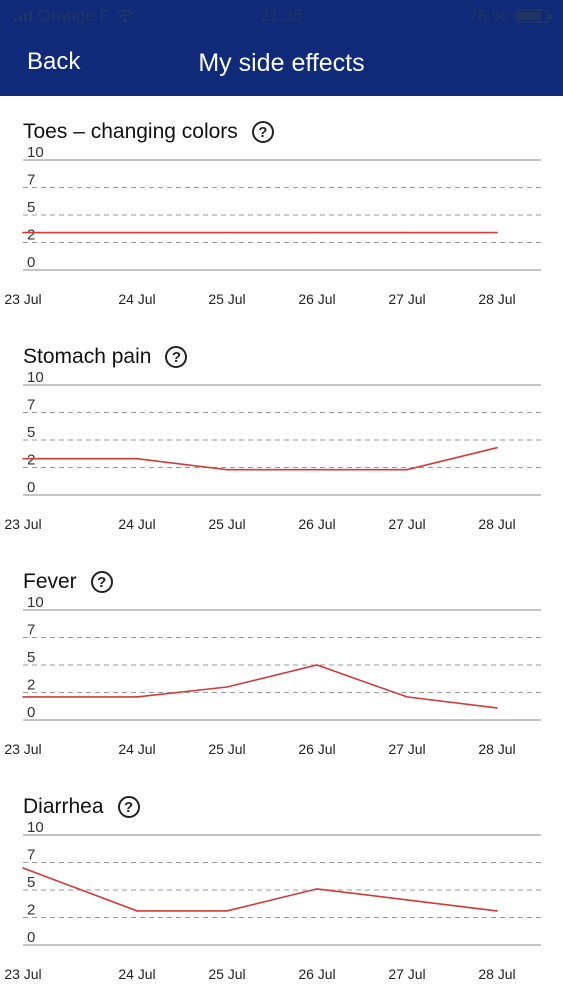  I want to click on section-header: Stomach pain?, so click(105, 357).